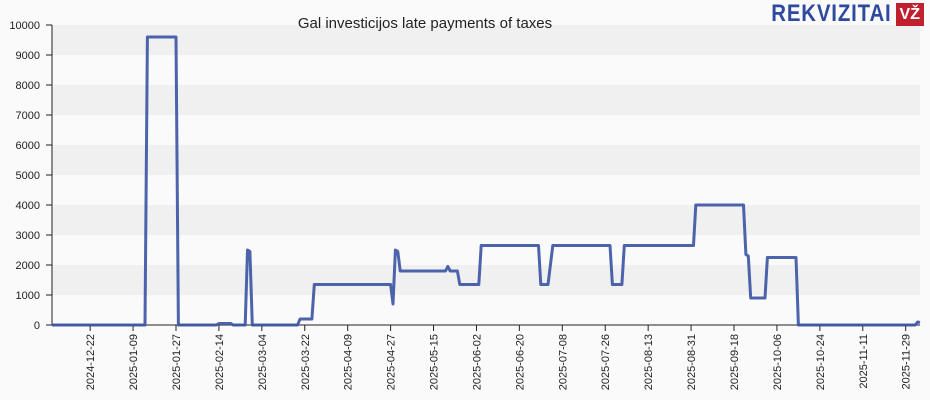 The height and width of the screenshot is (400, 930). What do you see at coordinates (28, 296) in the screenshot?
I see `y-tick-label: 1000` at bounding box center [28, 296].